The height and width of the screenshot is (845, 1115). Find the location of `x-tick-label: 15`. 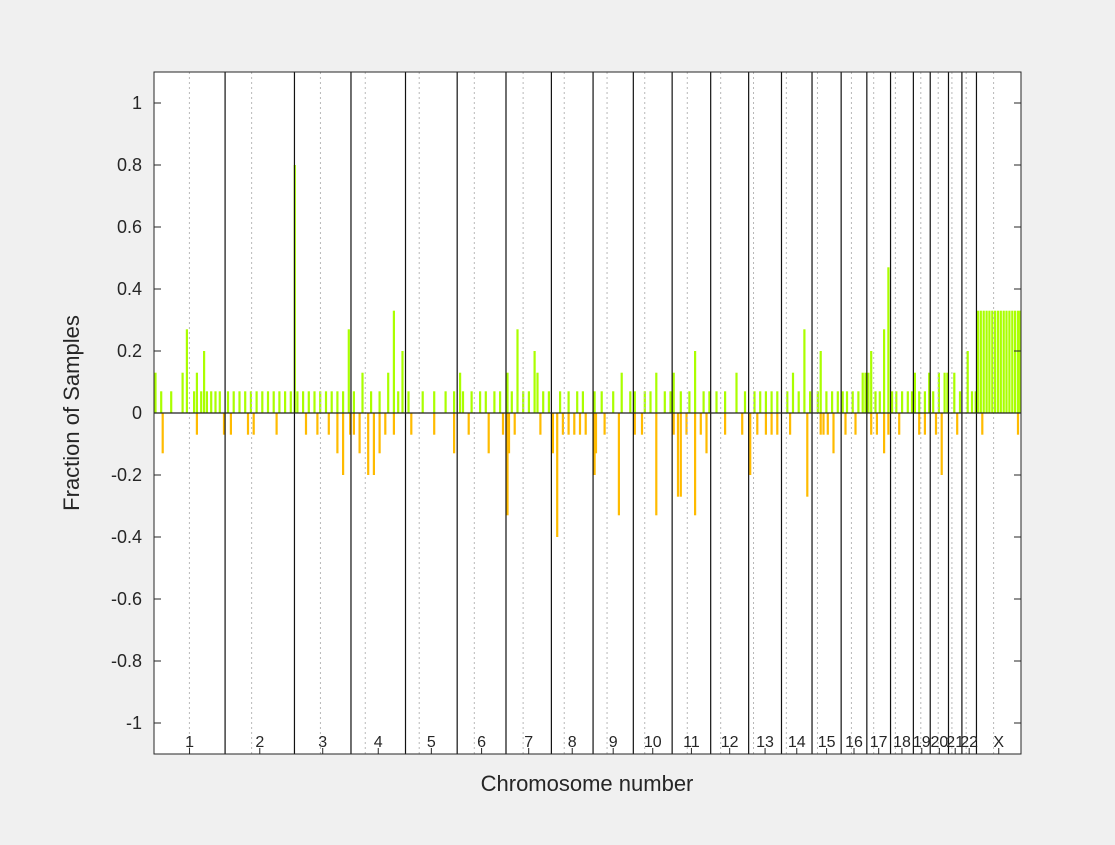

x-tick-label: 15 is located at coordinates (827, 742).